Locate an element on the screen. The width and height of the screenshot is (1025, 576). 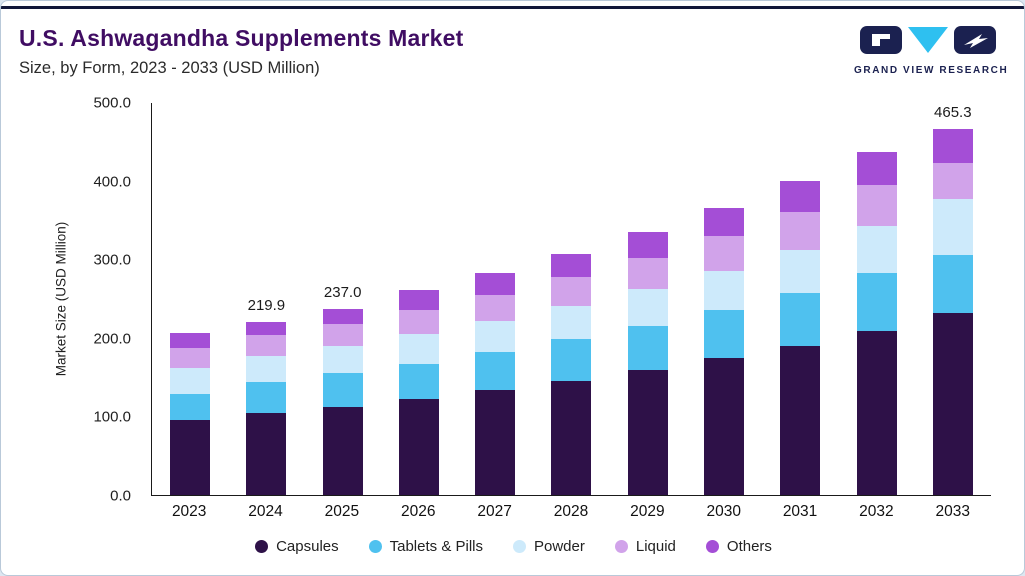
x-axis-label-2027: 2027 is located at coordinates (494, 511).